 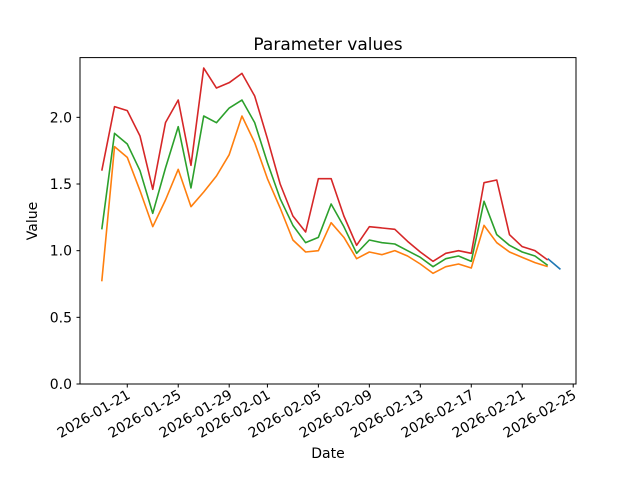 What do you see at coordinates (61, 318) in the screenshot?
I see `y-tick-label: 0.5` at bounding box center [61, 318].